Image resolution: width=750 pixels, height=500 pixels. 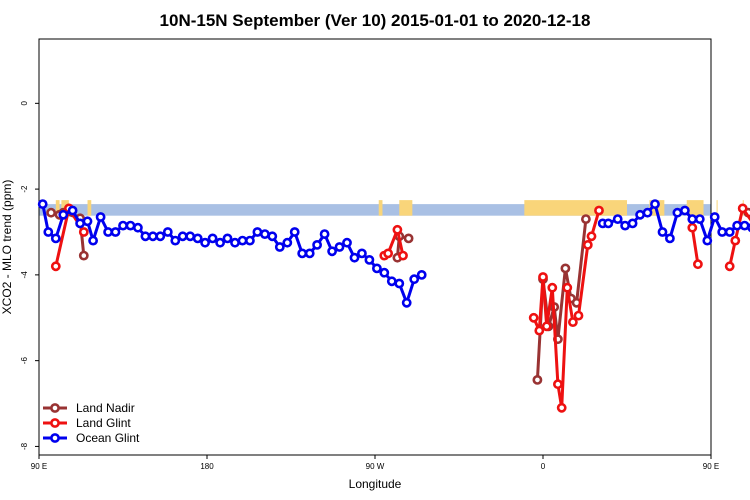 I want to click on legend-label-ocean-glint: Ocean Glint, so click(x=108, y=438).